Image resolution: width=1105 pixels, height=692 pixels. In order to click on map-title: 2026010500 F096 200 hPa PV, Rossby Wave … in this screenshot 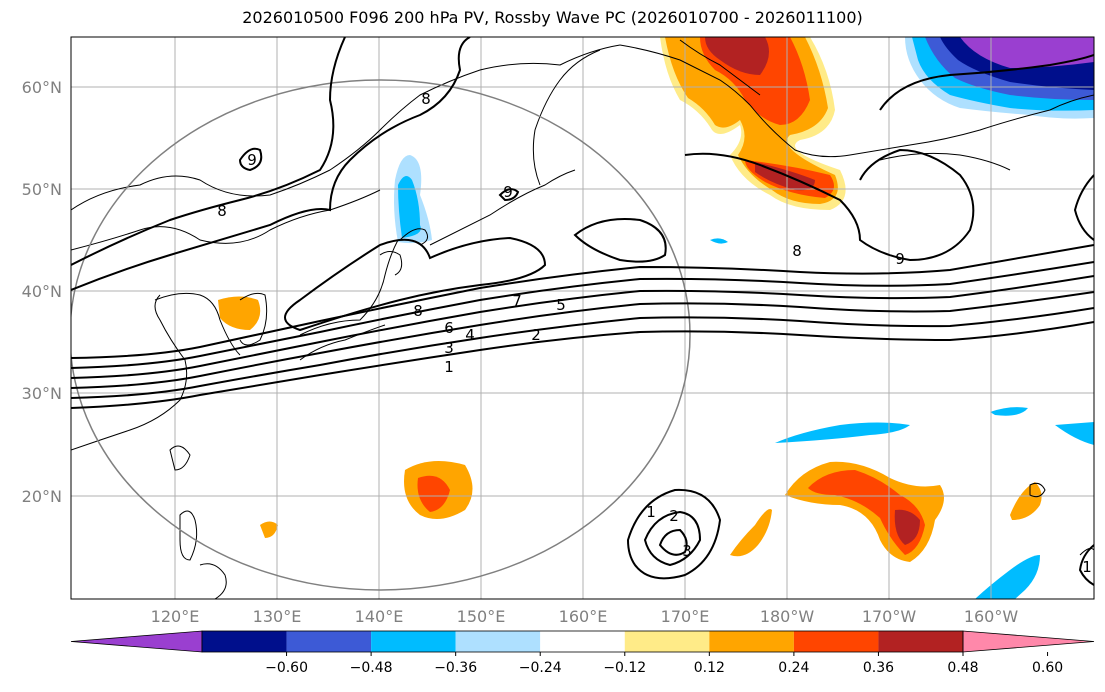, I will do `click(552, 17)`.